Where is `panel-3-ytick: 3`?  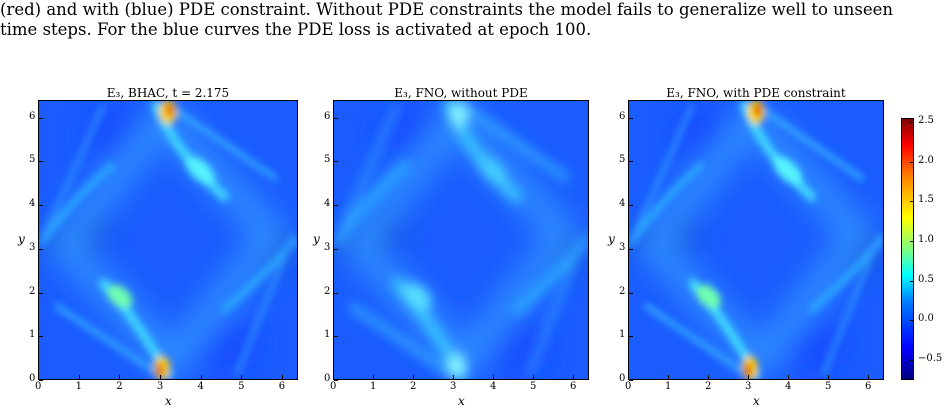
panel-3-ytick: 3 is located at coordinates (622, 247).